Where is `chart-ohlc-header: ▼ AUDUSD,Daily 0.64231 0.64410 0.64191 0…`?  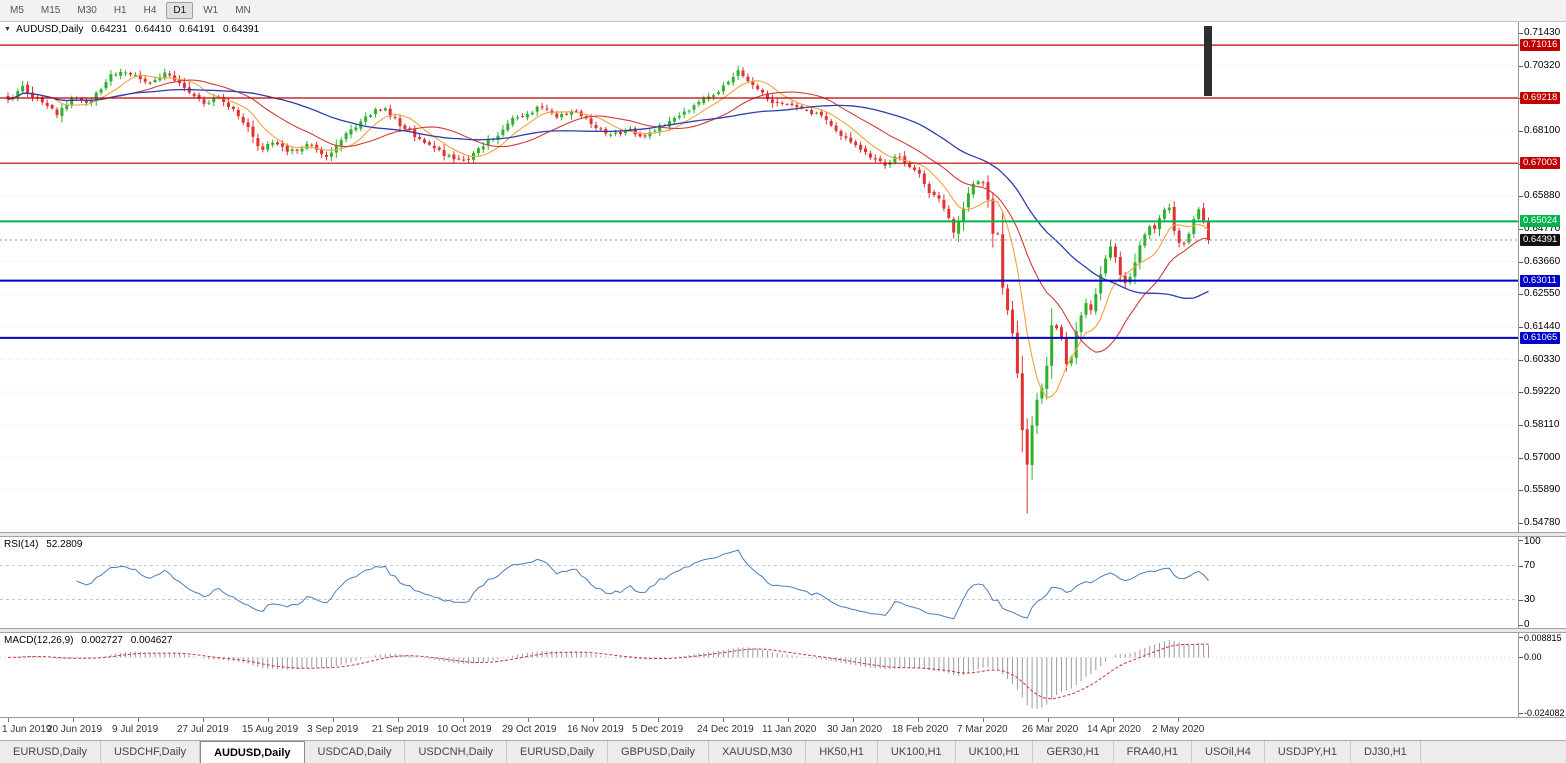
chart-ohlc-header: ▼ AUDUSD,Daily 0.64231 0.64410 0.64191 0… is located at coordinates (134, 29).